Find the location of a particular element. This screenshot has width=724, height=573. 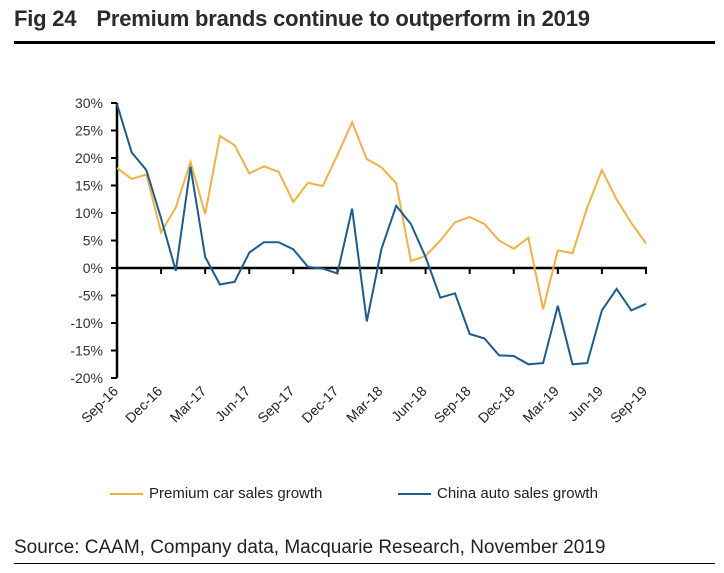

legend-item-premium: Premium car sales growth is located at coordinates (216, 493).